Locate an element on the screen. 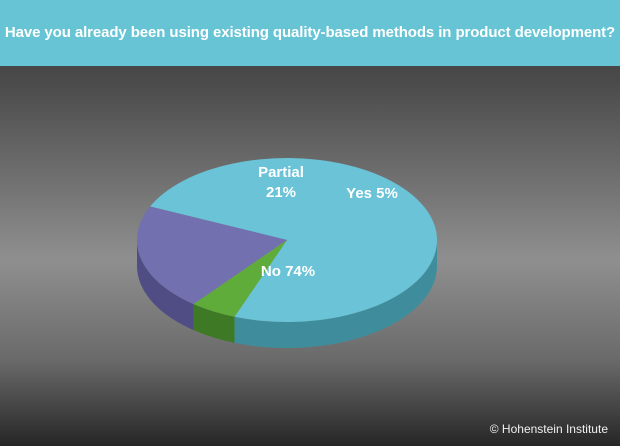 The image size is (620, 446). label-partial-value: 21% is located at coordinates (281, 192).